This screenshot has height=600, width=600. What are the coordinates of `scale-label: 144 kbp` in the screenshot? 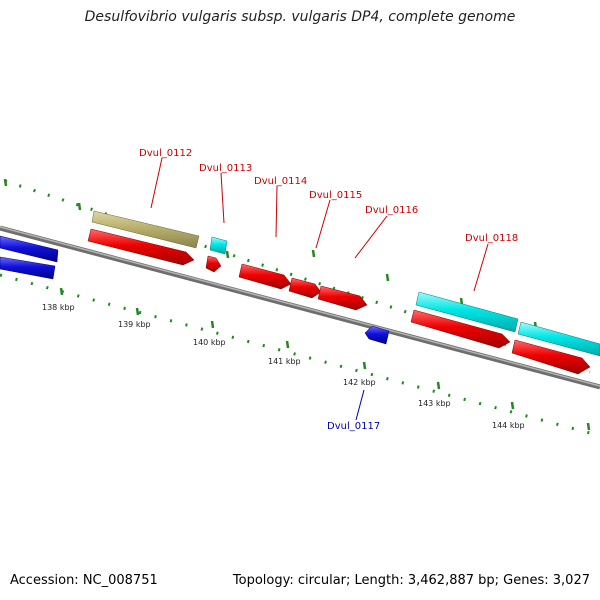 It's located at (508, 425).